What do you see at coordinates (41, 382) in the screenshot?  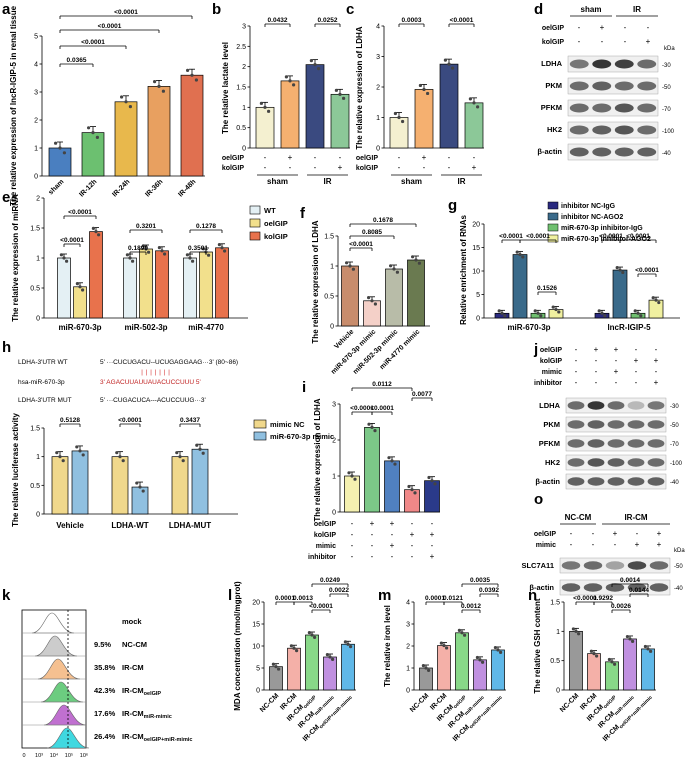 I see `sequence-label: hsa-miR-670-3p` at bounding box center [41, 382].